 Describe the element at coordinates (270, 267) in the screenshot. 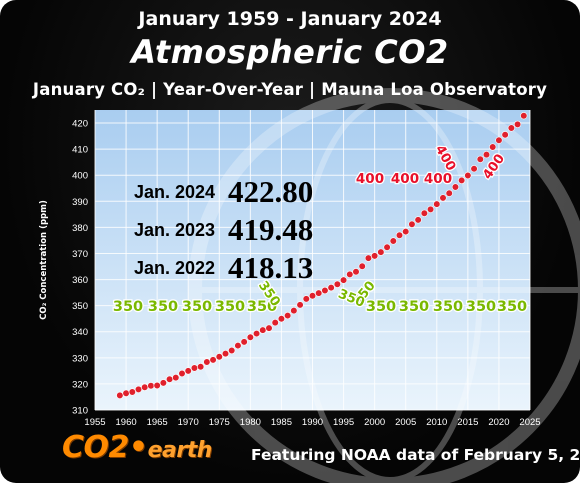

I see `callout-value: 418.13` at that location.